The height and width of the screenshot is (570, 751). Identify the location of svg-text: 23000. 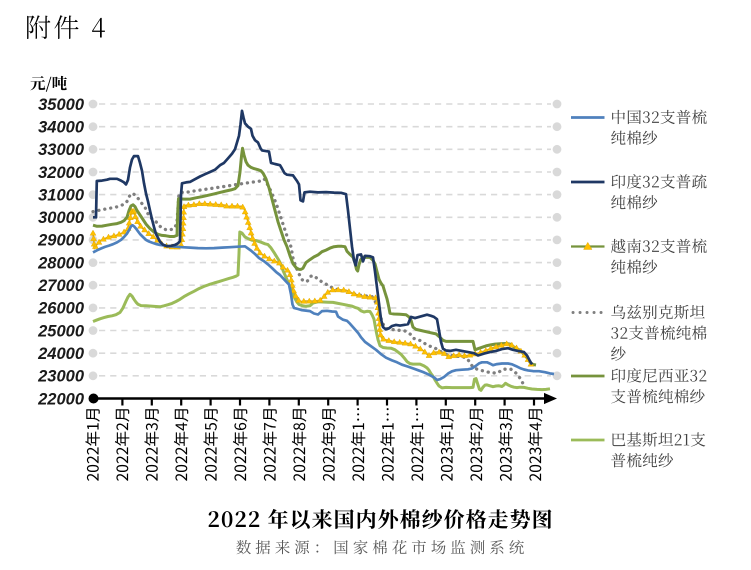
(61, 377).